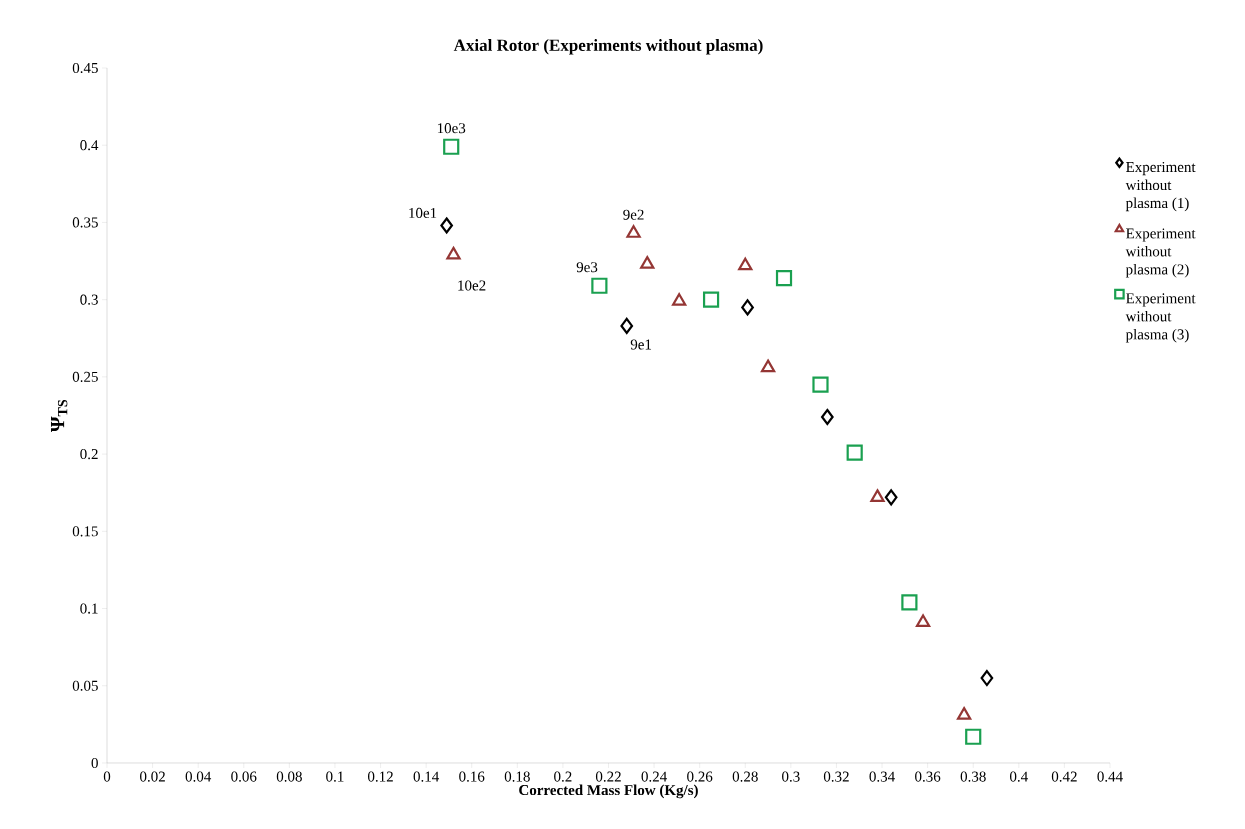 The width and height of the screenshot is (1245, 829). Describe the element at coordinates (1160, 318) in the screenshot. I see `legend-label: Experiment without plasma (3)` at that location.